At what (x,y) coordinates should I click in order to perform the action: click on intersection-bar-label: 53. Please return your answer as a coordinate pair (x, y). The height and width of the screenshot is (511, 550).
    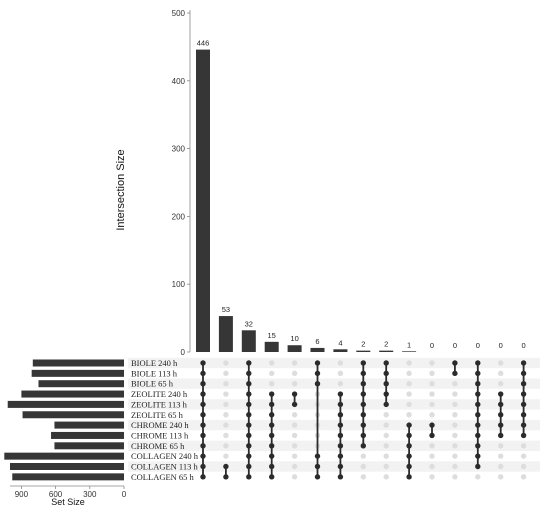
    Looking at the image, I should click on (226, 309).